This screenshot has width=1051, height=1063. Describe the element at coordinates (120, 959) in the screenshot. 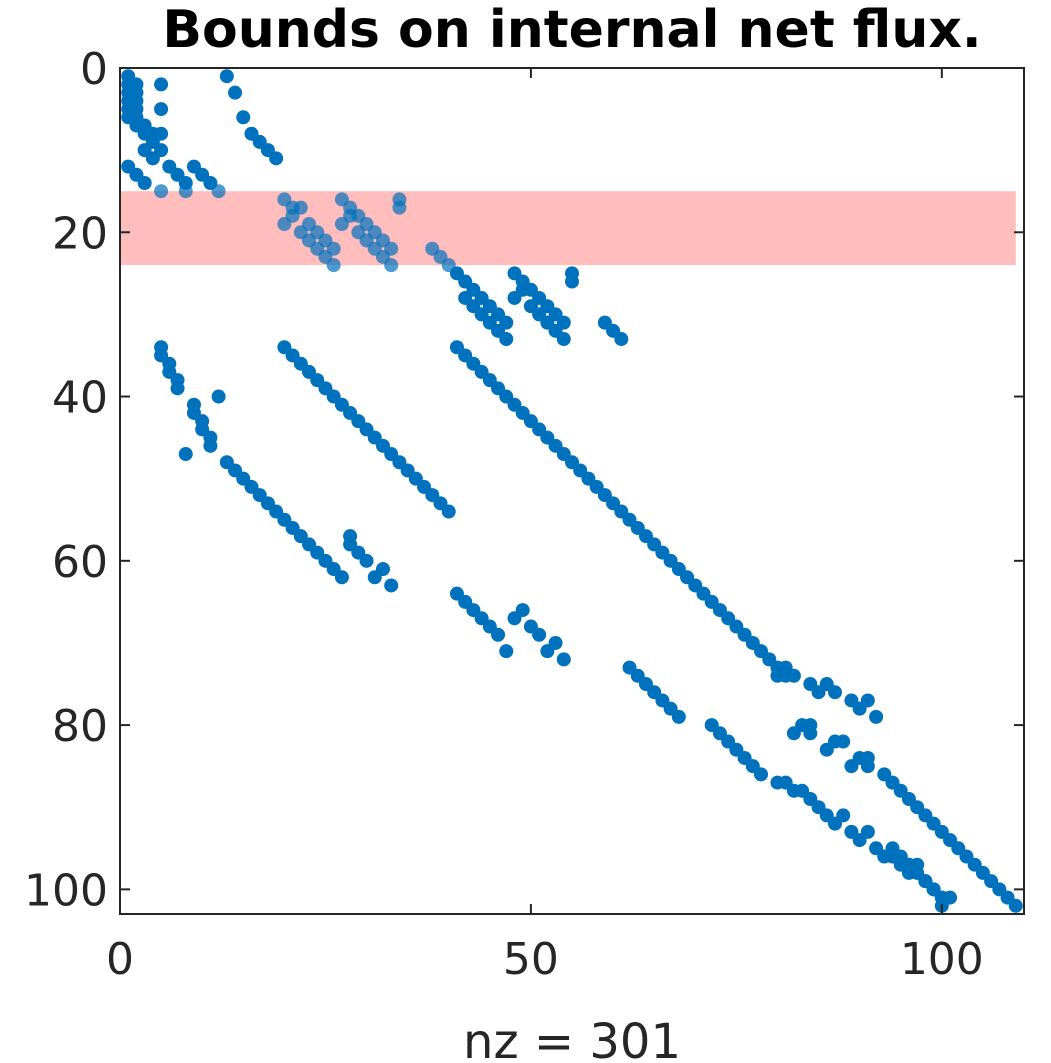

I see `x-tick-label: 0` at that location.